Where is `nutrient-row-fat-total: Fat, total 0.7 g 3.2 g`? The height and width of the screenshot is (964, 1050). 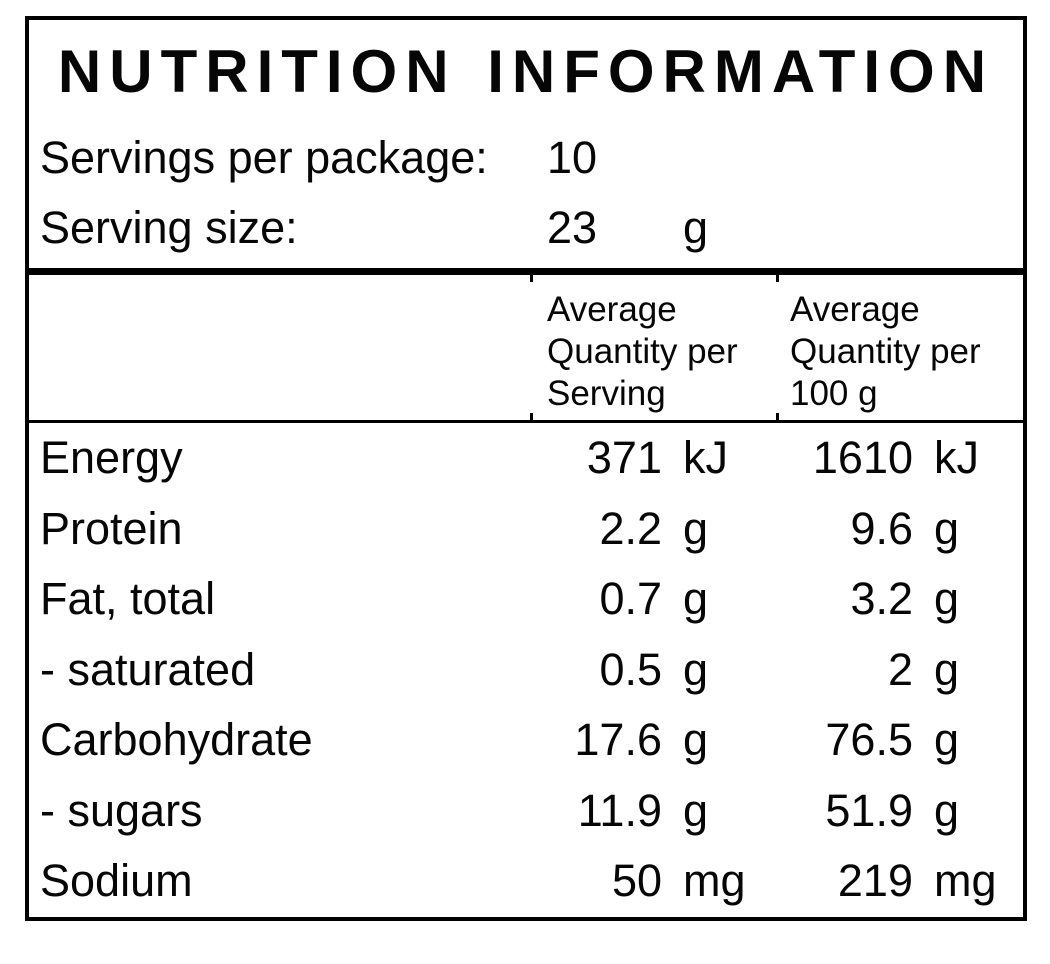 nutrient-row-fat-total: Fat, total 0.7 g 3.2 g is located at coordinates (526, 599).